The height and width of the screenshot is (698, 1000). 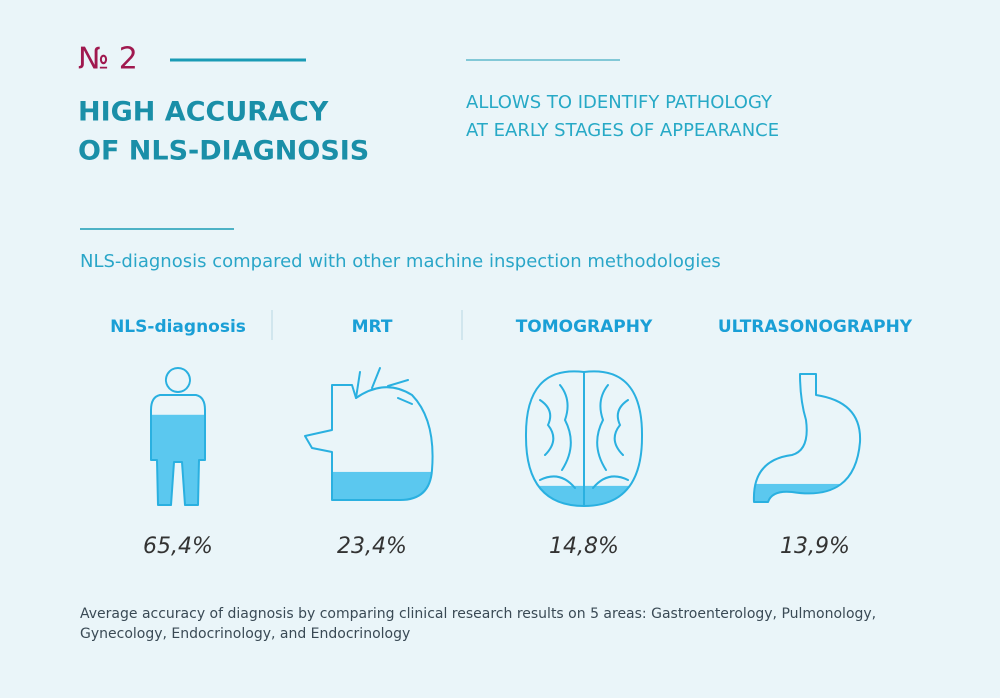 What do you see at coordinates (815, 327) in the screenshot?
I see `item-name: ULTRASONOGRAPHY` at bounding box center [815, 327].